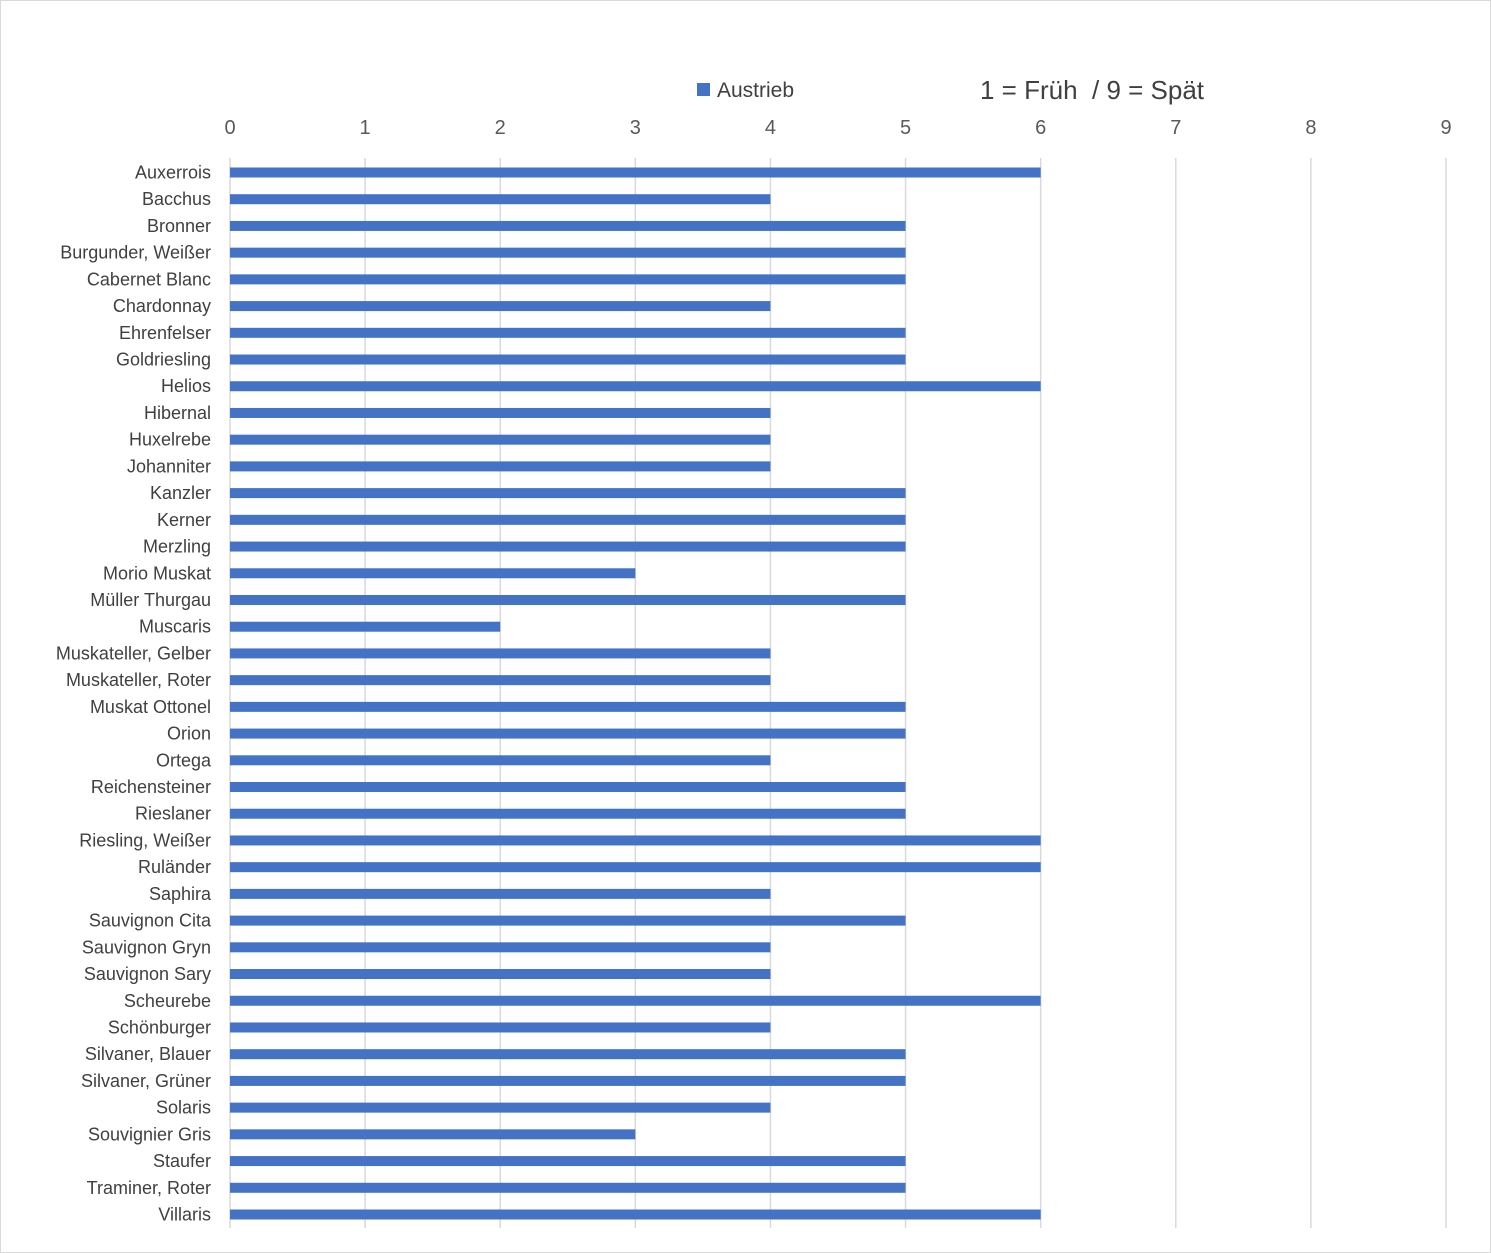  I want to click on category-label: Staufer, so click(182, 1161).